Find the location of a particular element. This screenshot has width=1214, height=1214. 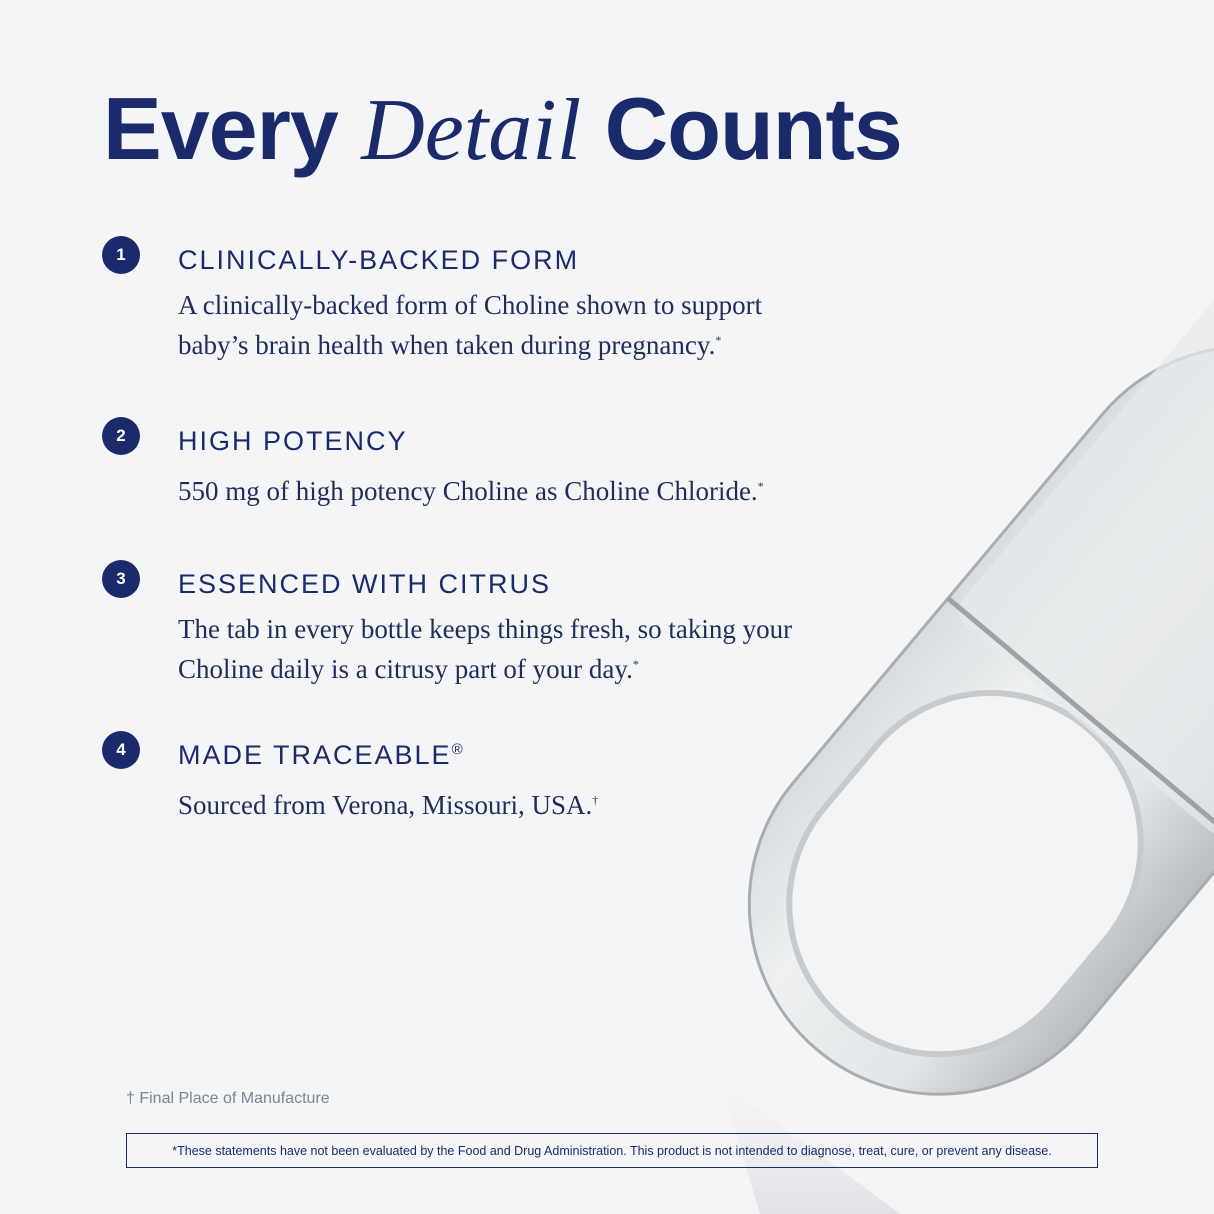

page-title: Every Detail Counts is located at coordinates (503, 129).